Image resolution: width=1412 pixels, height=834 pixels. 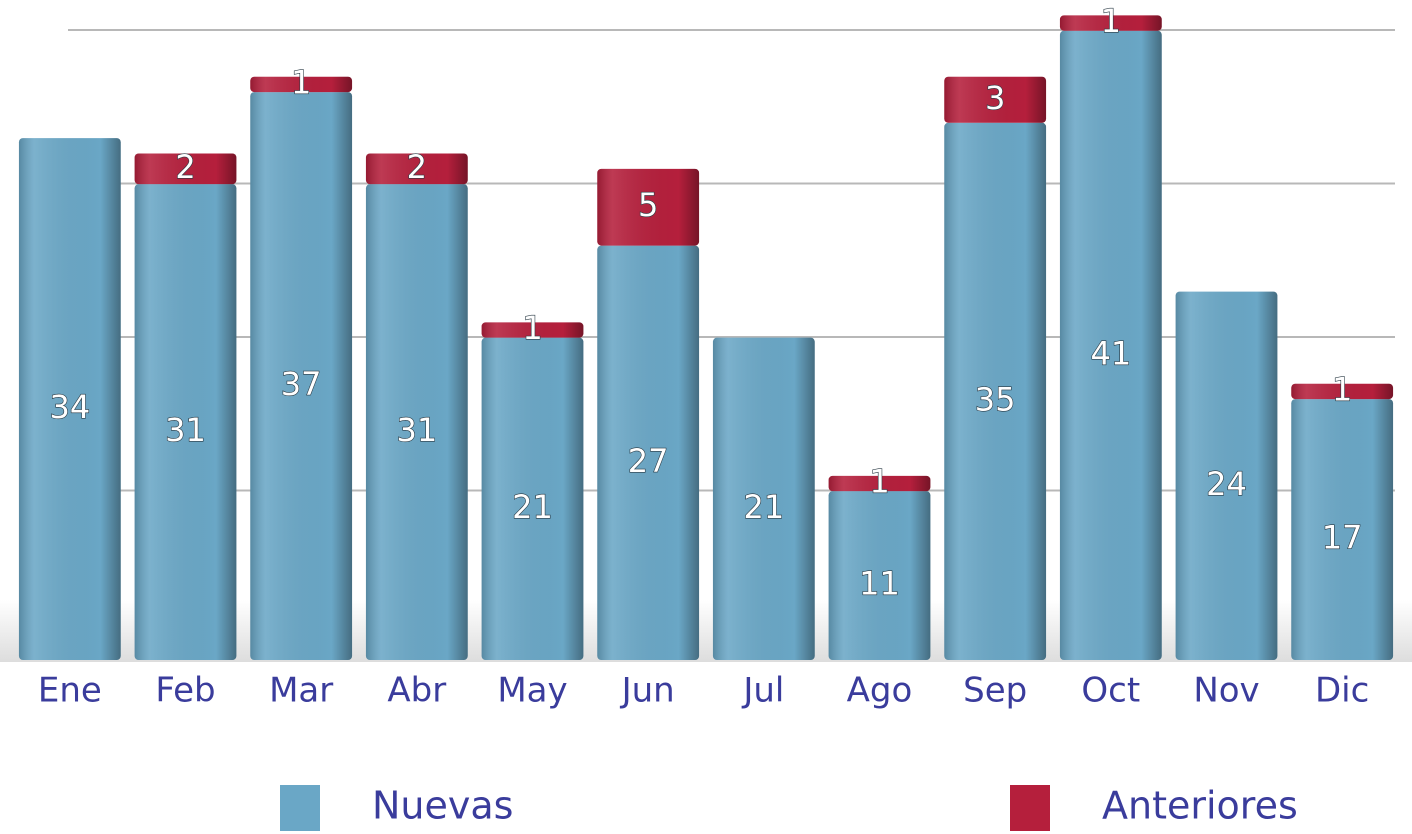 I want to click on data-label: 41, so click(x=1110, y=353).